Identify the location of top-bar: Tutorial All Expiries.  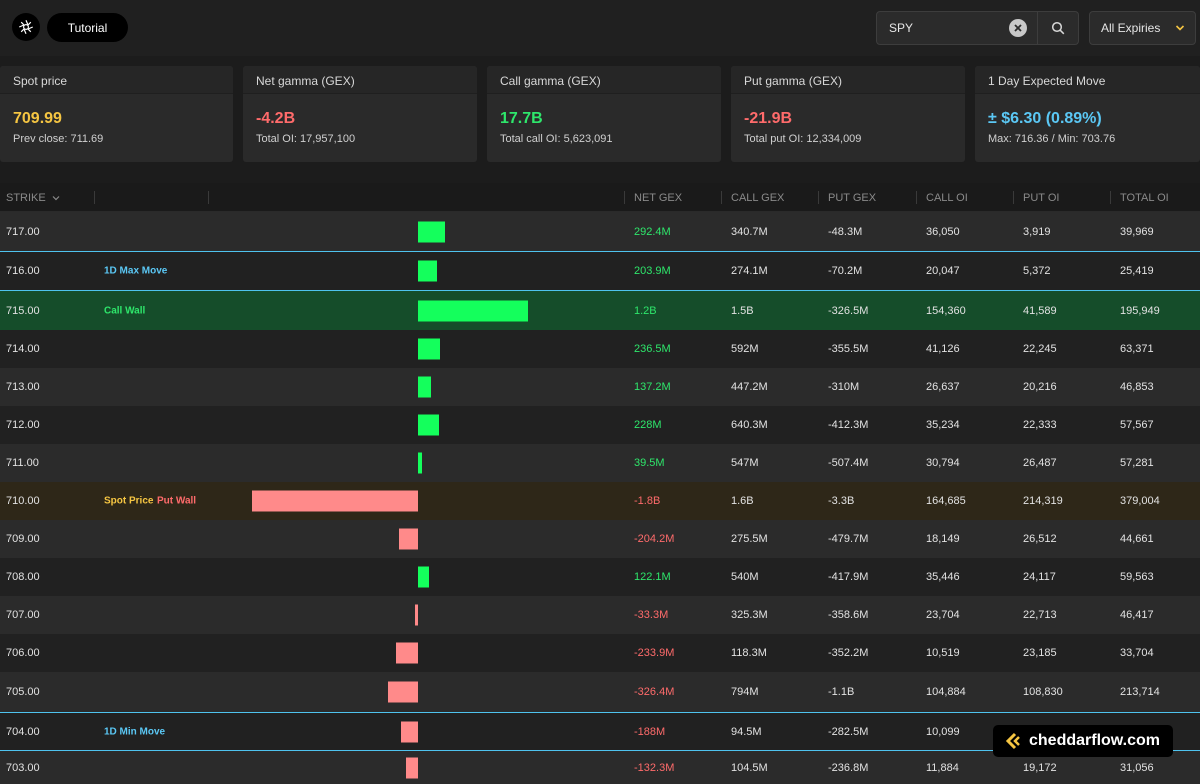
(600, 28).